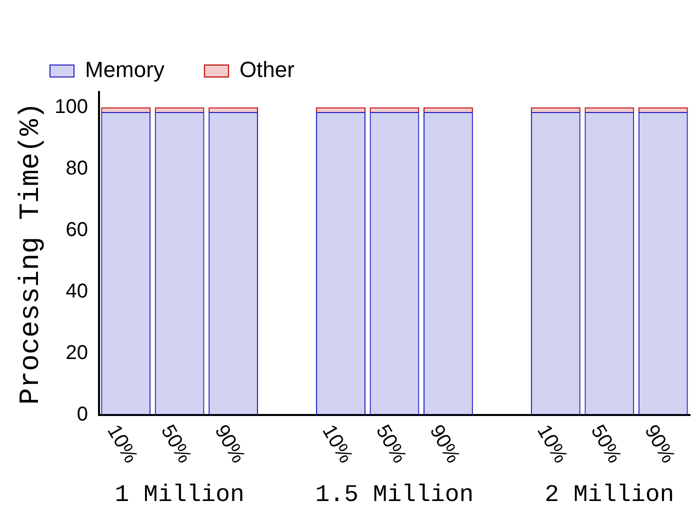  I want to click on y-axis-title: Processing Time(%), so click(32, 253).